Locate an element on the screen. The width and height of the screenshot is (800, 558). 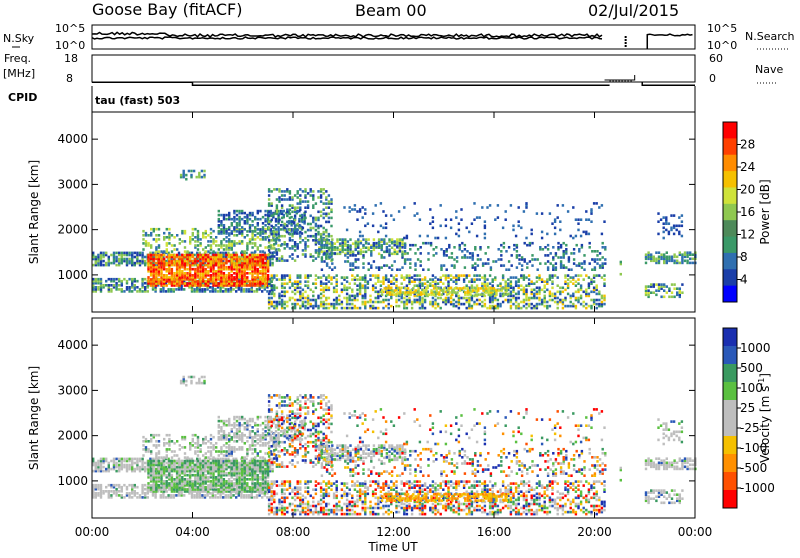
nave-tick-high: 60 is located at coordinates (716, 58).